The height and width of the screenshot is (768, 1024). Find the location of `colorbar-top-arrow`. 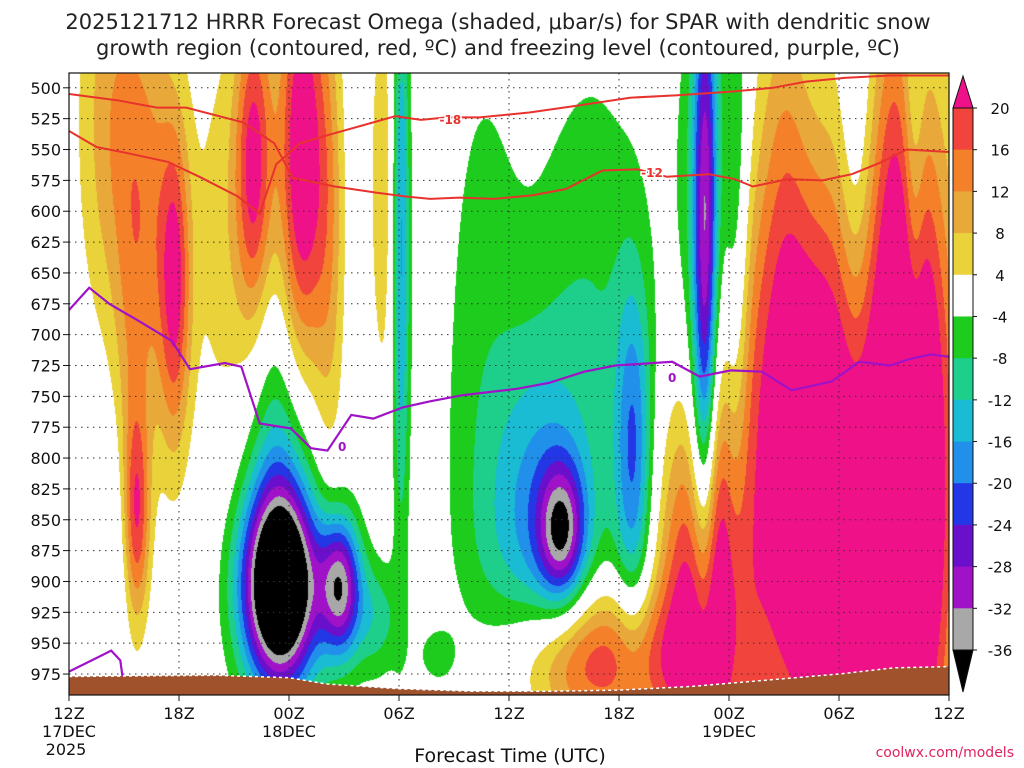

colorbar-top-arrow is located at coordinates (963, 91).